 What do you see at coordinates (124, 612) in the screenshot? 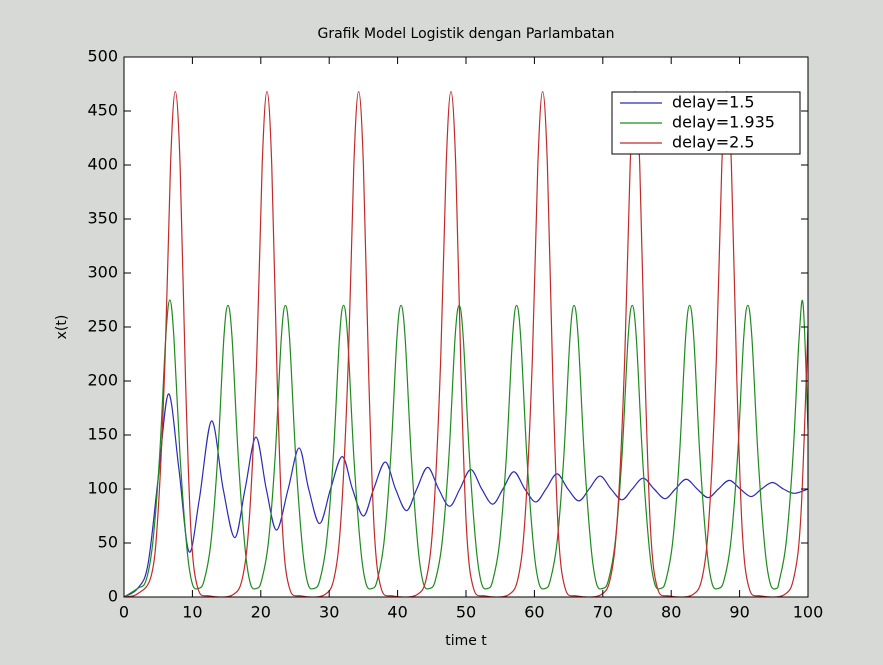
I see `x-tick-label: 0` at bounding box center [124, 612].